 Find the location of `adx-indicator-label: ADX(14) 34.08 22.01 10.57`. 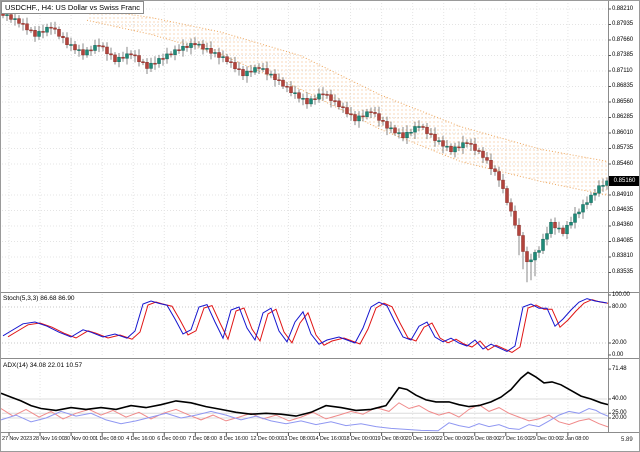

adx-indicator-label: ADX(14) 34.08 22.01 10.57 is located at coordinates (43, 365).